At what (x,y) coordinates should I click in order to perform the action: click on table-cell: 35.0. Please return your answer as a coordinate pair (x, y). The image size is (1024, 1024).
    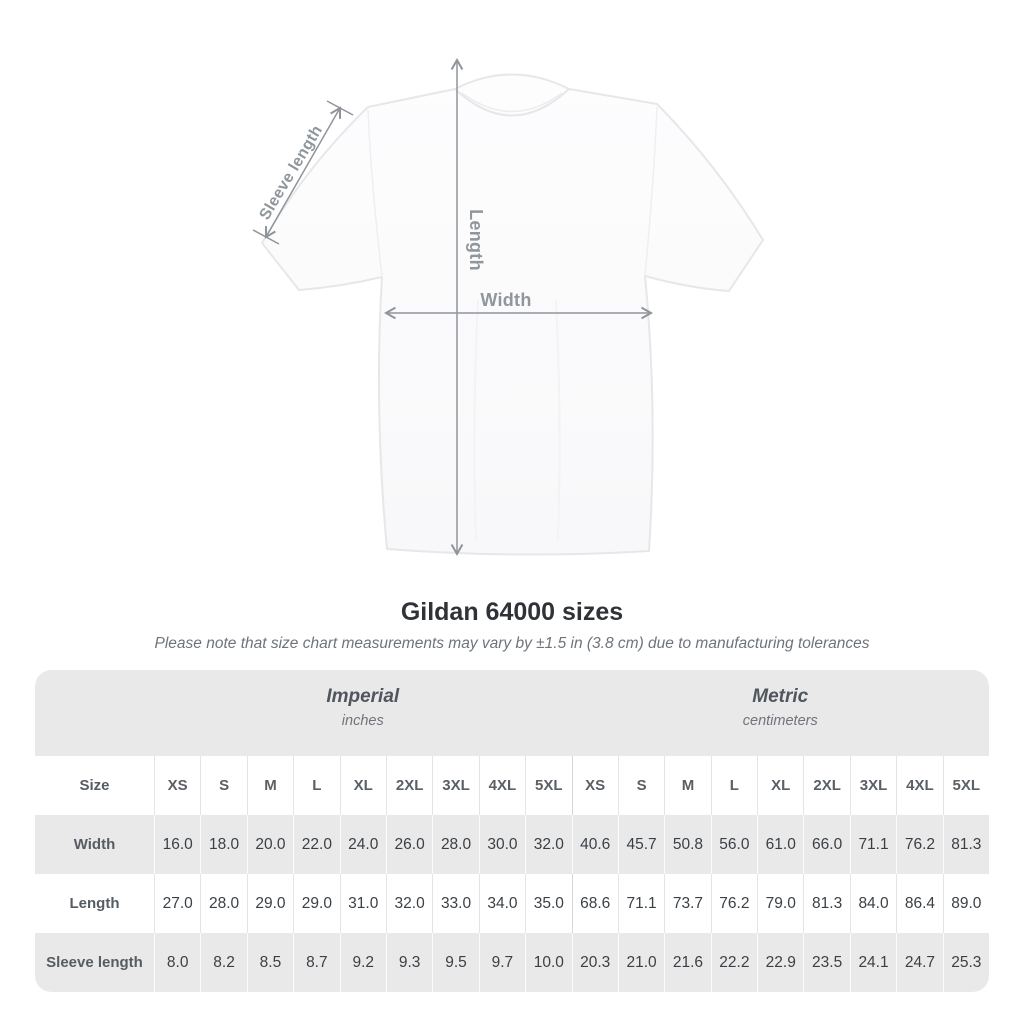
    Looking at the image, I should click on (548, 903).